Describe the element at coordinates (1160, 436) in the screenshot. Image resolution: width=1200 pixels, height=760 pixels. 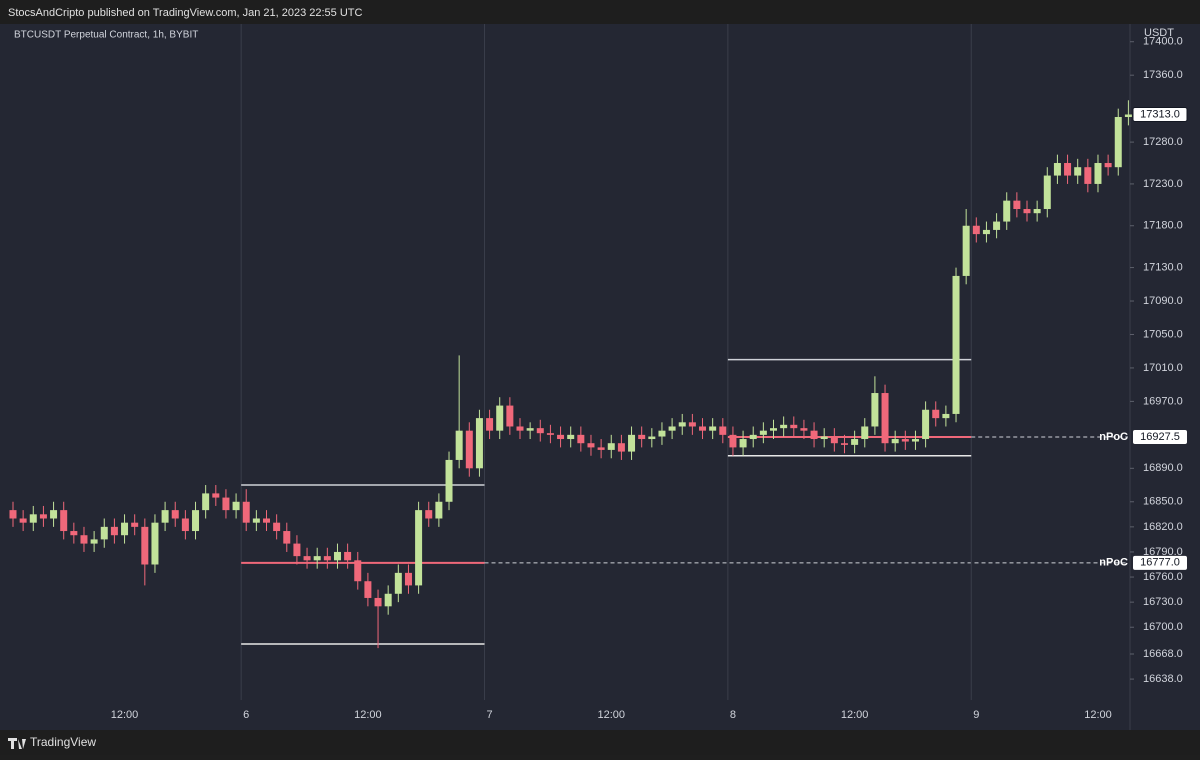
I see `poc-price-box` at that location.